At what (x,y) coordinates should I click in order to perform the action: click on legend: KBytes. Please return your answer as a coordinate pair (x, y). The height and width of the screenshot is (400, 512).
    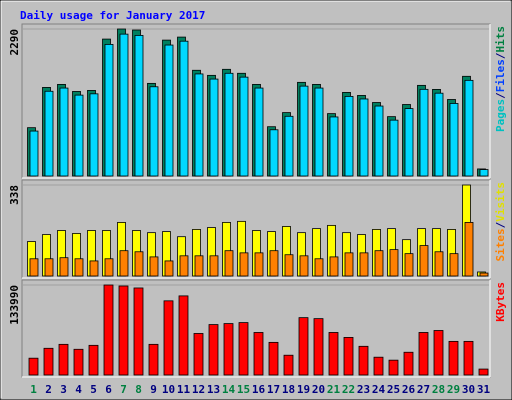
    Looking at the image, I should click on (500, 302).